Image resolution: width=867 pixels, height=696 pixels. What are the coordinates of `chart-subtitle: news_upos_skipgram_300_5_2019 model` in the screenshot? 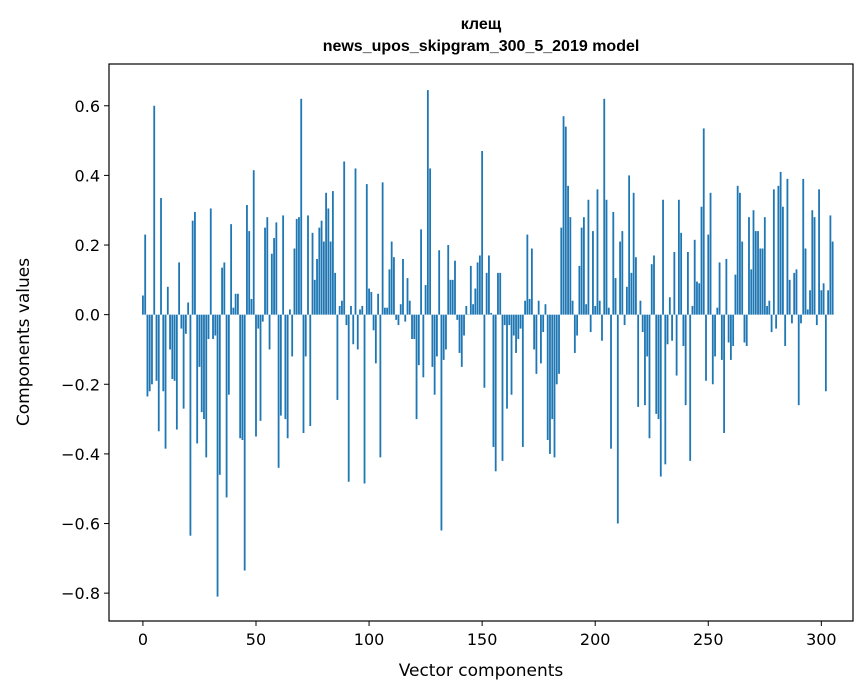 It's located at (481, 46).